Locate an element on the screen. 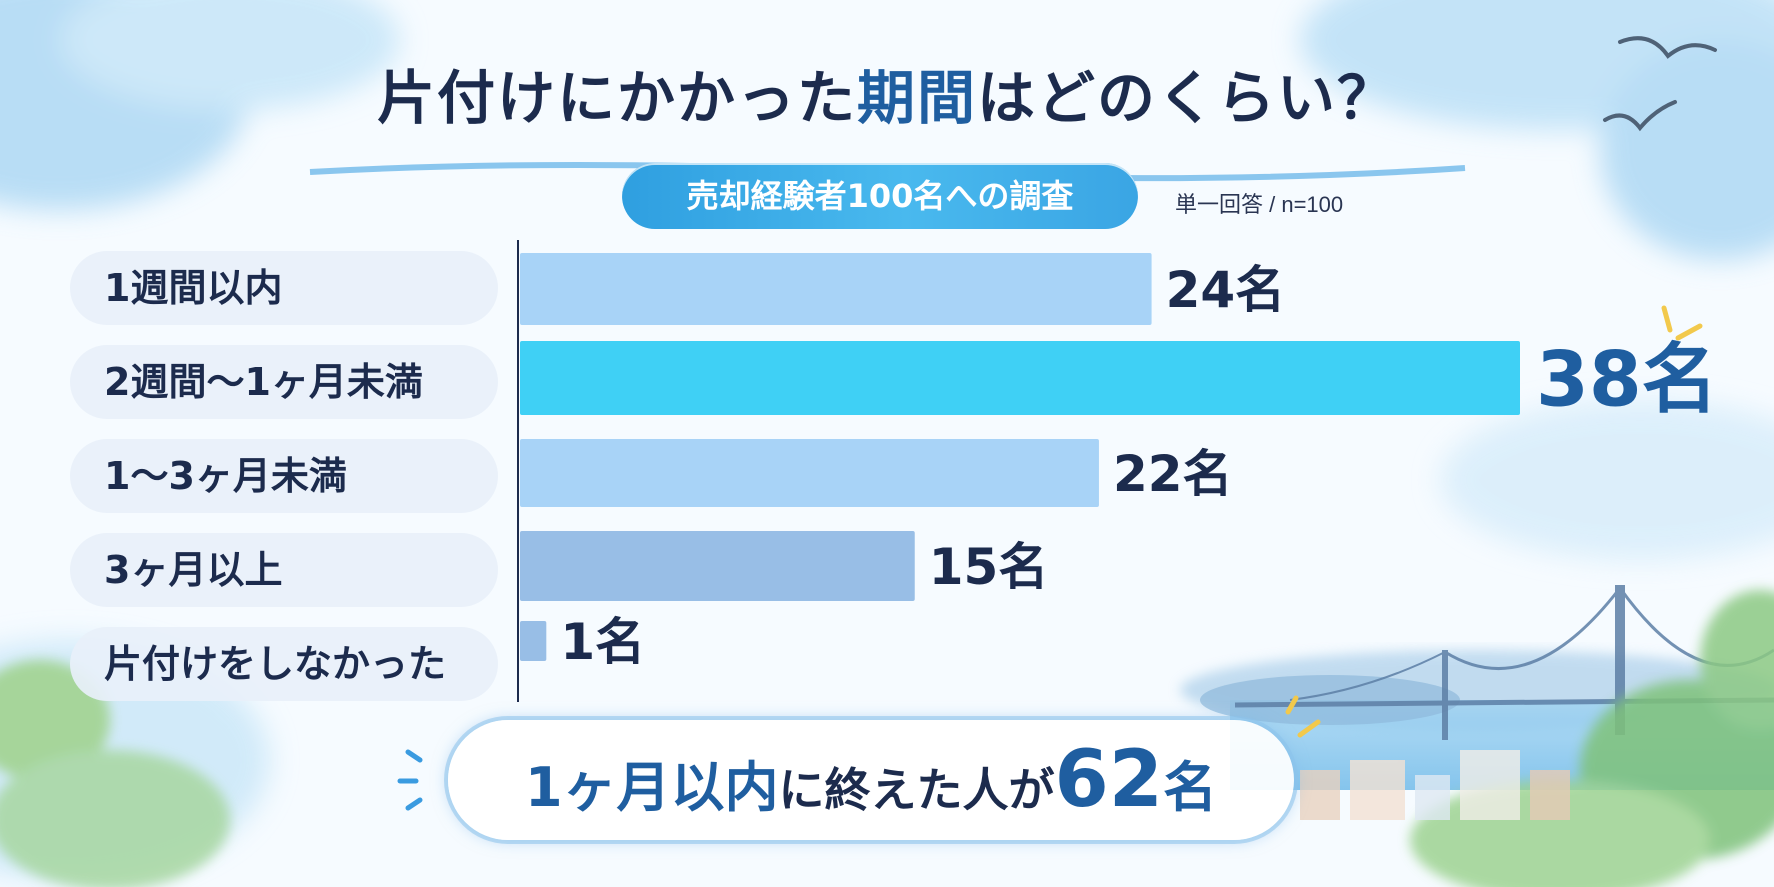 This screenshot has height=887, width=1774. summary-number: 62 is located at coordinates (1109, 780).